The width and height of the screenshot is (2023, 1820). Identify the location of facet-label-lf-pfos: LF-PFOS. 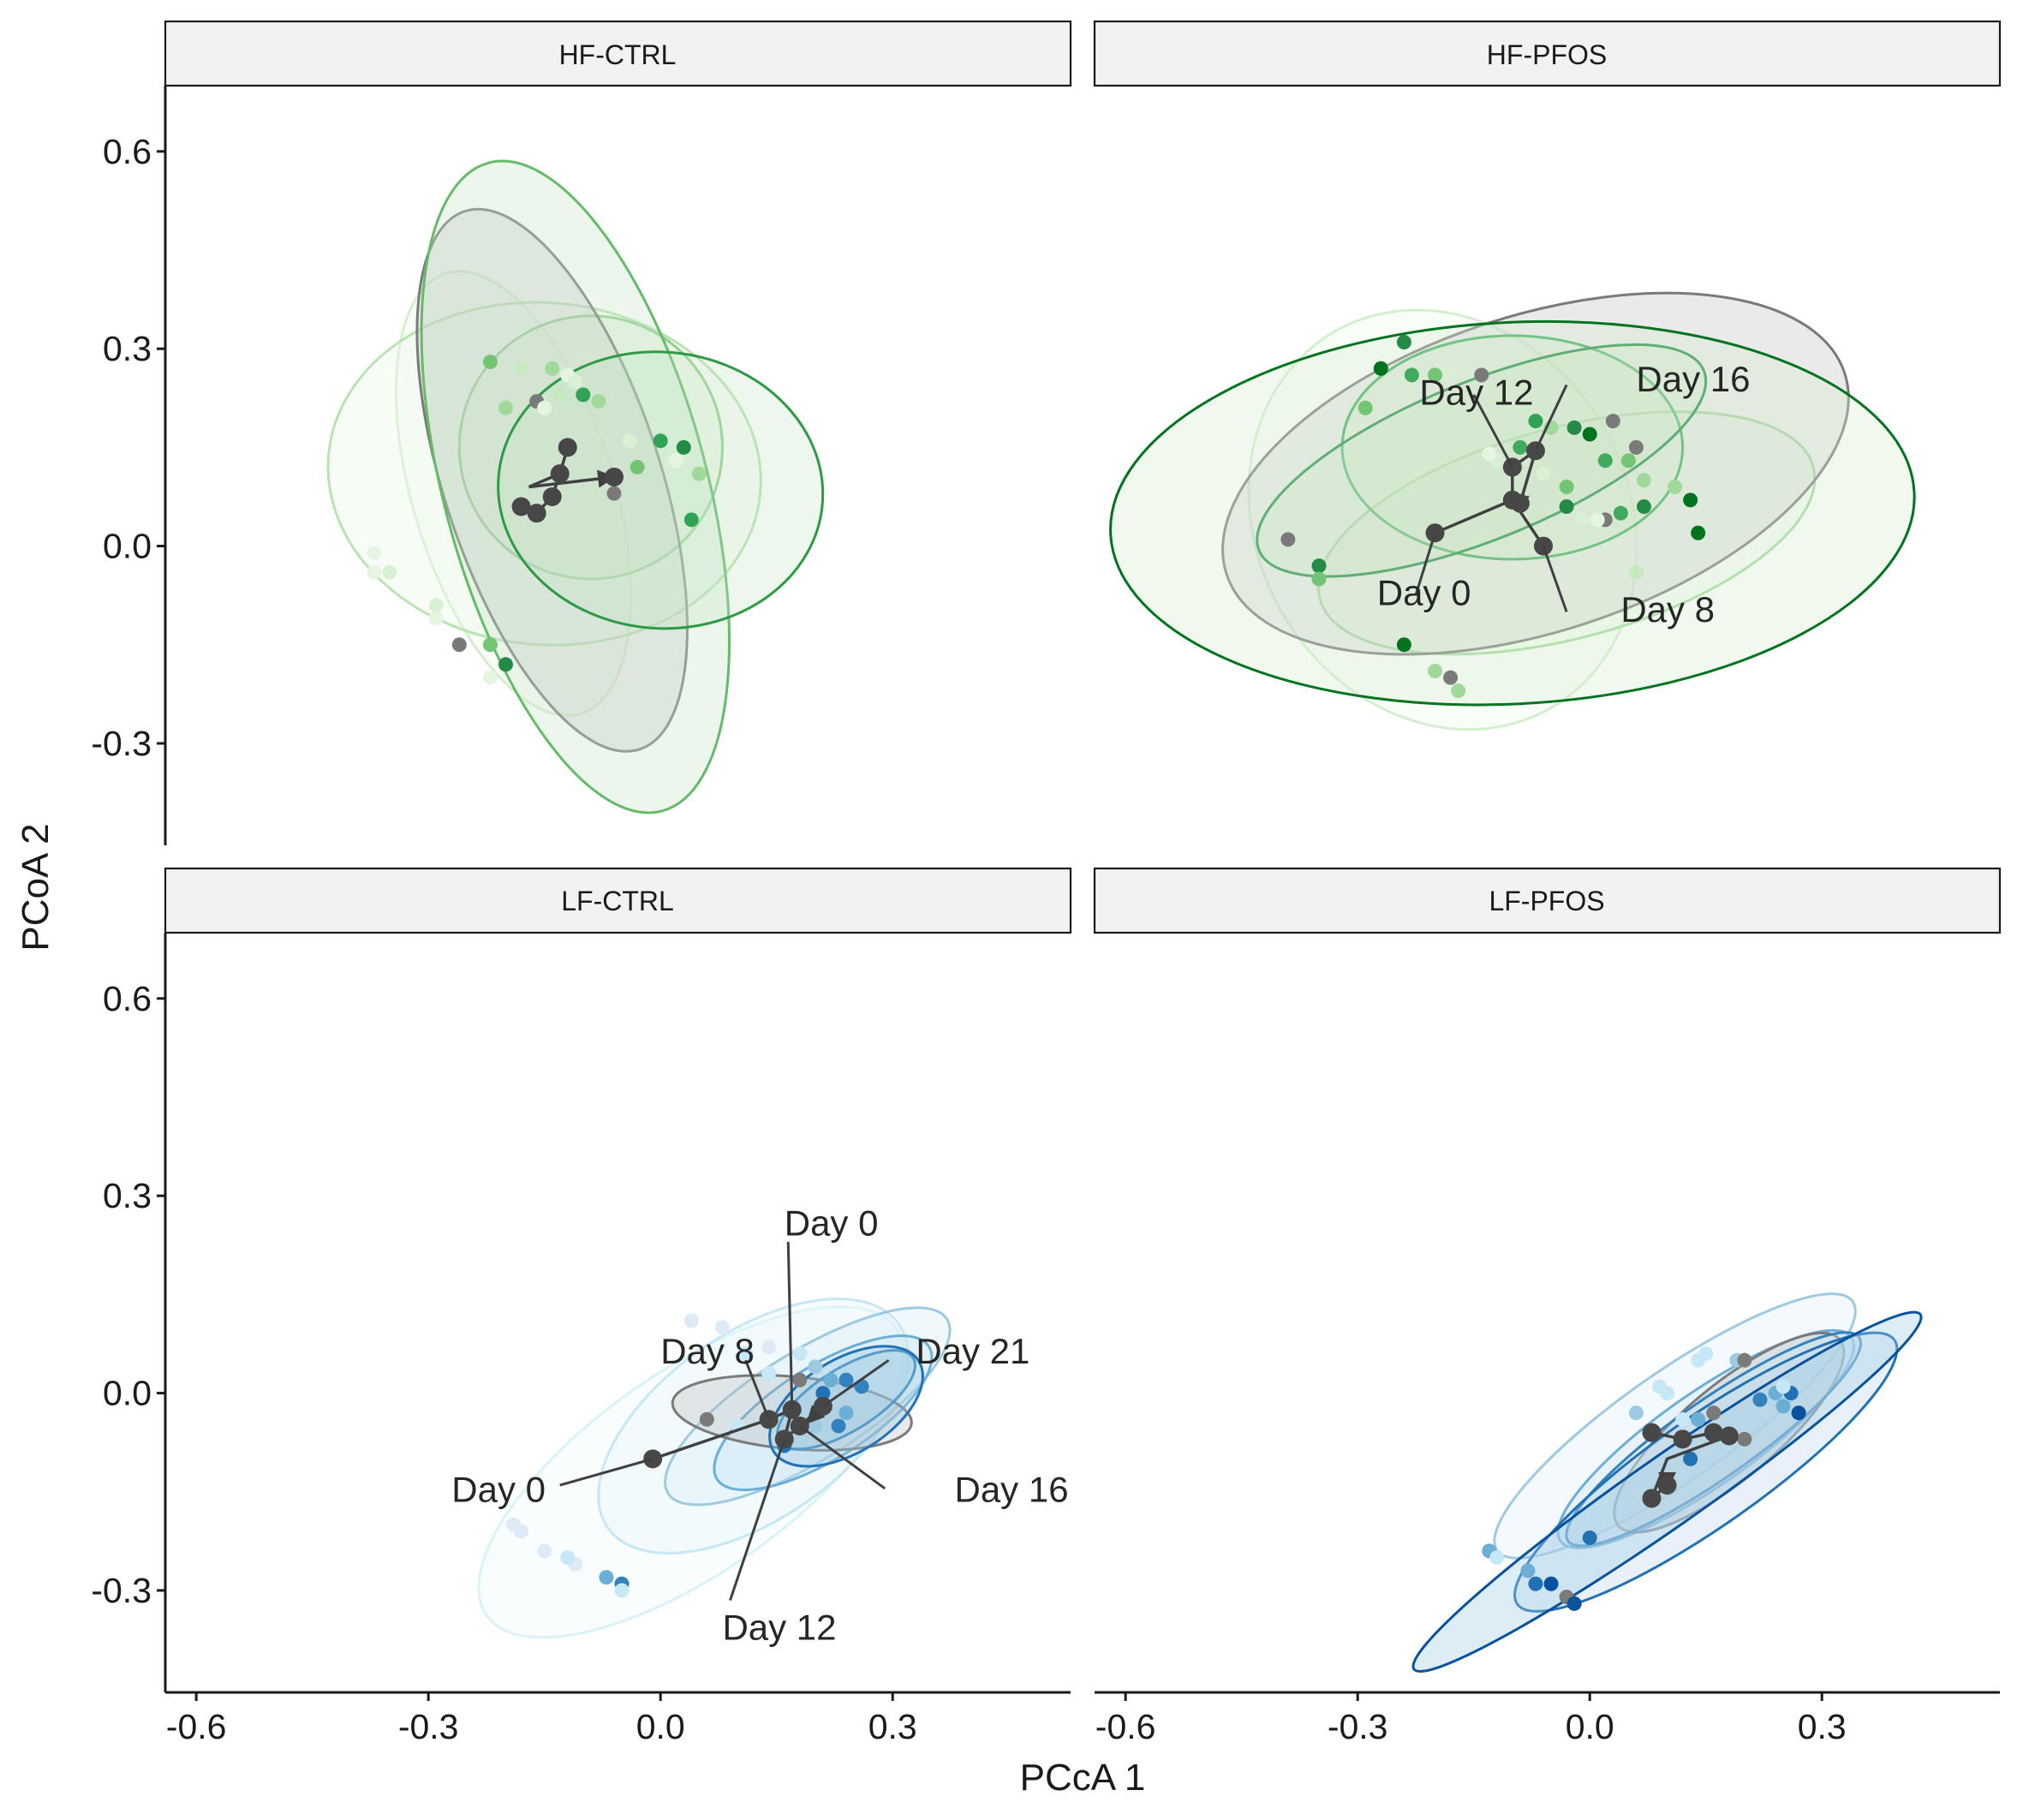
(1546, 901).